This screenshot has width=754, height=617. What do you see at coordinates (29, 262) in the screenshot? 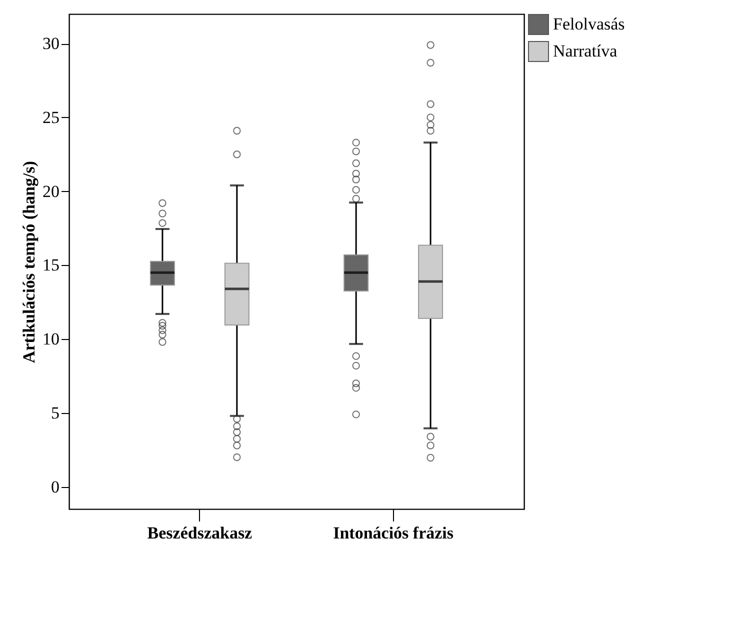
I see `y-axis-title: Artikulációs tempó (hang/s)` at bounding box center [29, 262].